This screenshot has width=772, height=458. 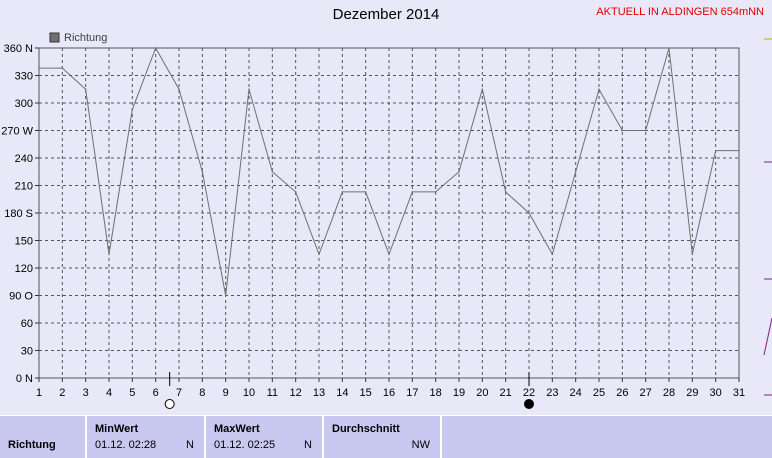 What do you see at coordinates (552, 393) in the screenshot?
I see `x-tick-label: 23` at bounding box center [552, 393].